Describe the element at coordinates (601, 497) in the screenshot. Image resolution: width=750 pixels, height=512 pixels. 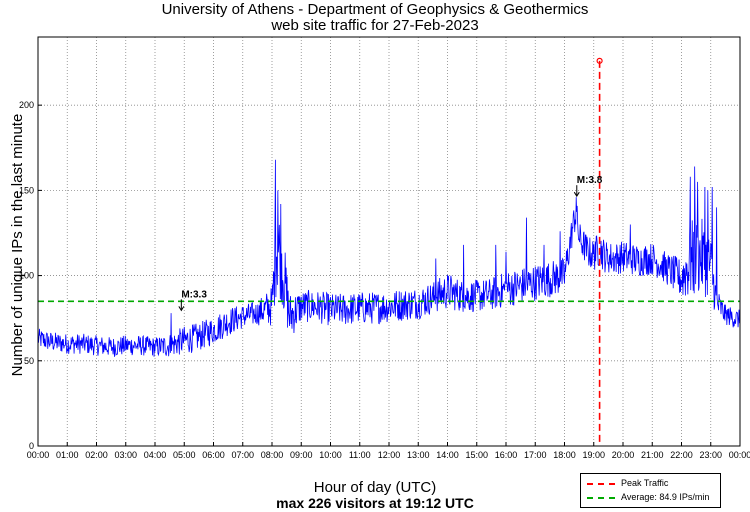
I see `legend-average-swatch` at that location.